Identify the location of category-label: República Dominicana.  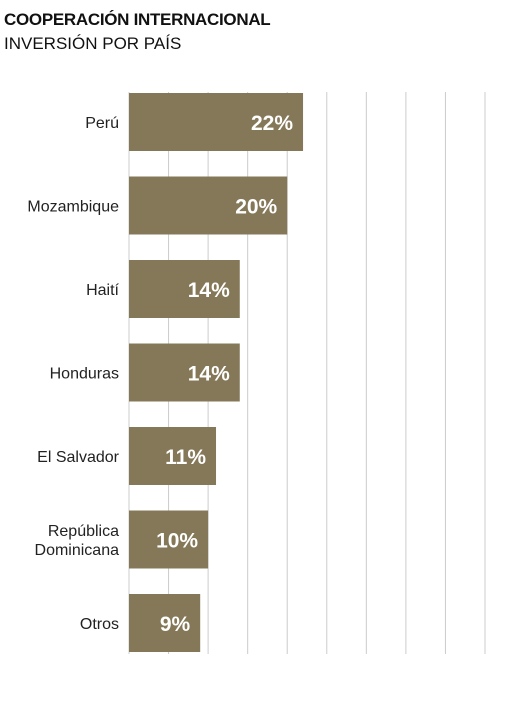
(77, 541).